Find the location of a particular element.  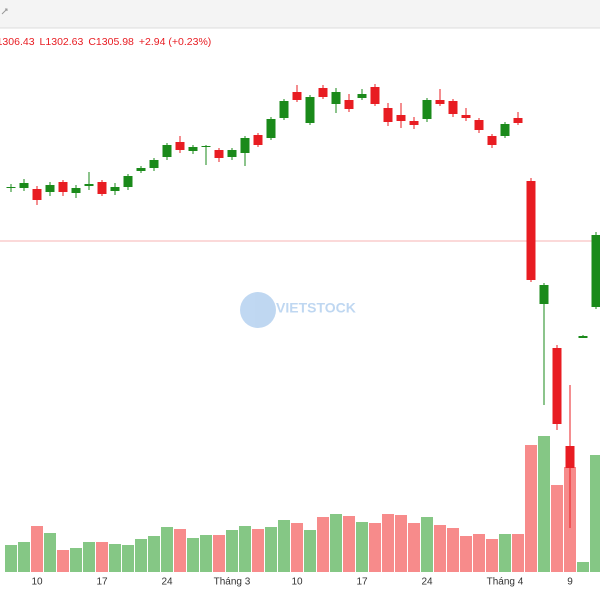

x-tick-label: 9 is located at coordinates (570, 582).